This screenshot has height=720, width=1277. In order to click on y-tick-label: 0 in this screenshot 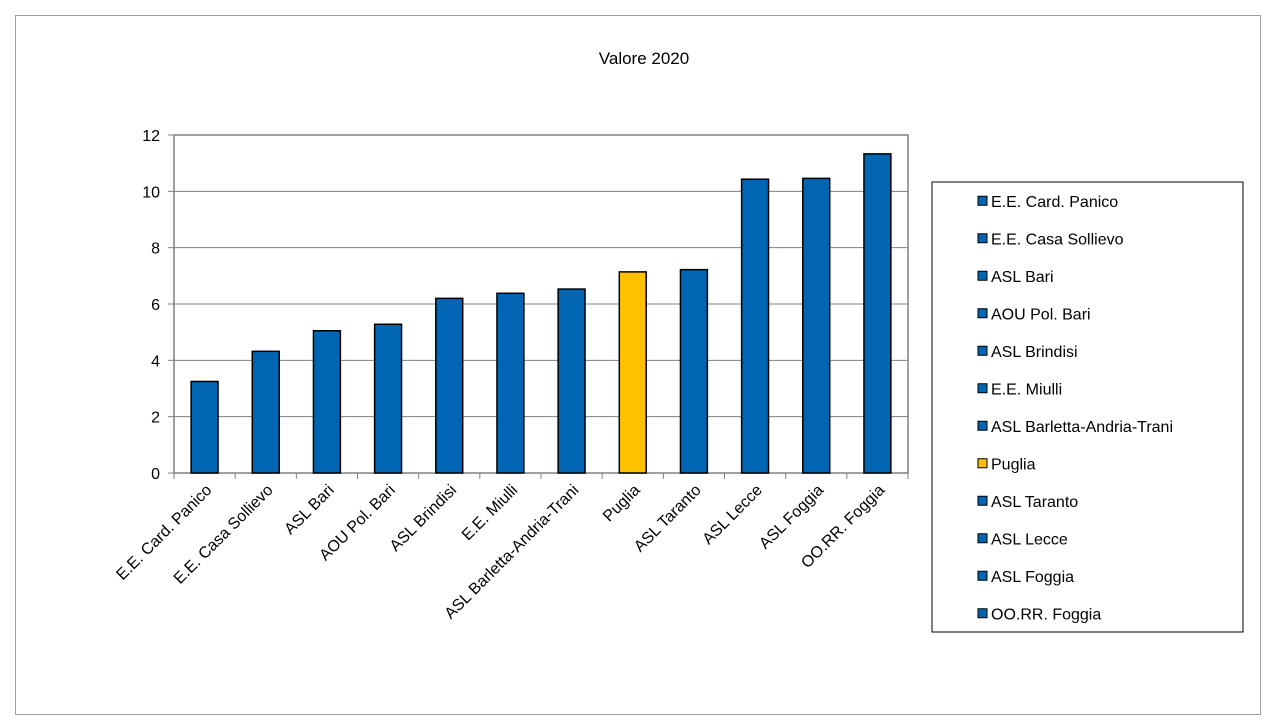, I will do `click(155, 474)`.